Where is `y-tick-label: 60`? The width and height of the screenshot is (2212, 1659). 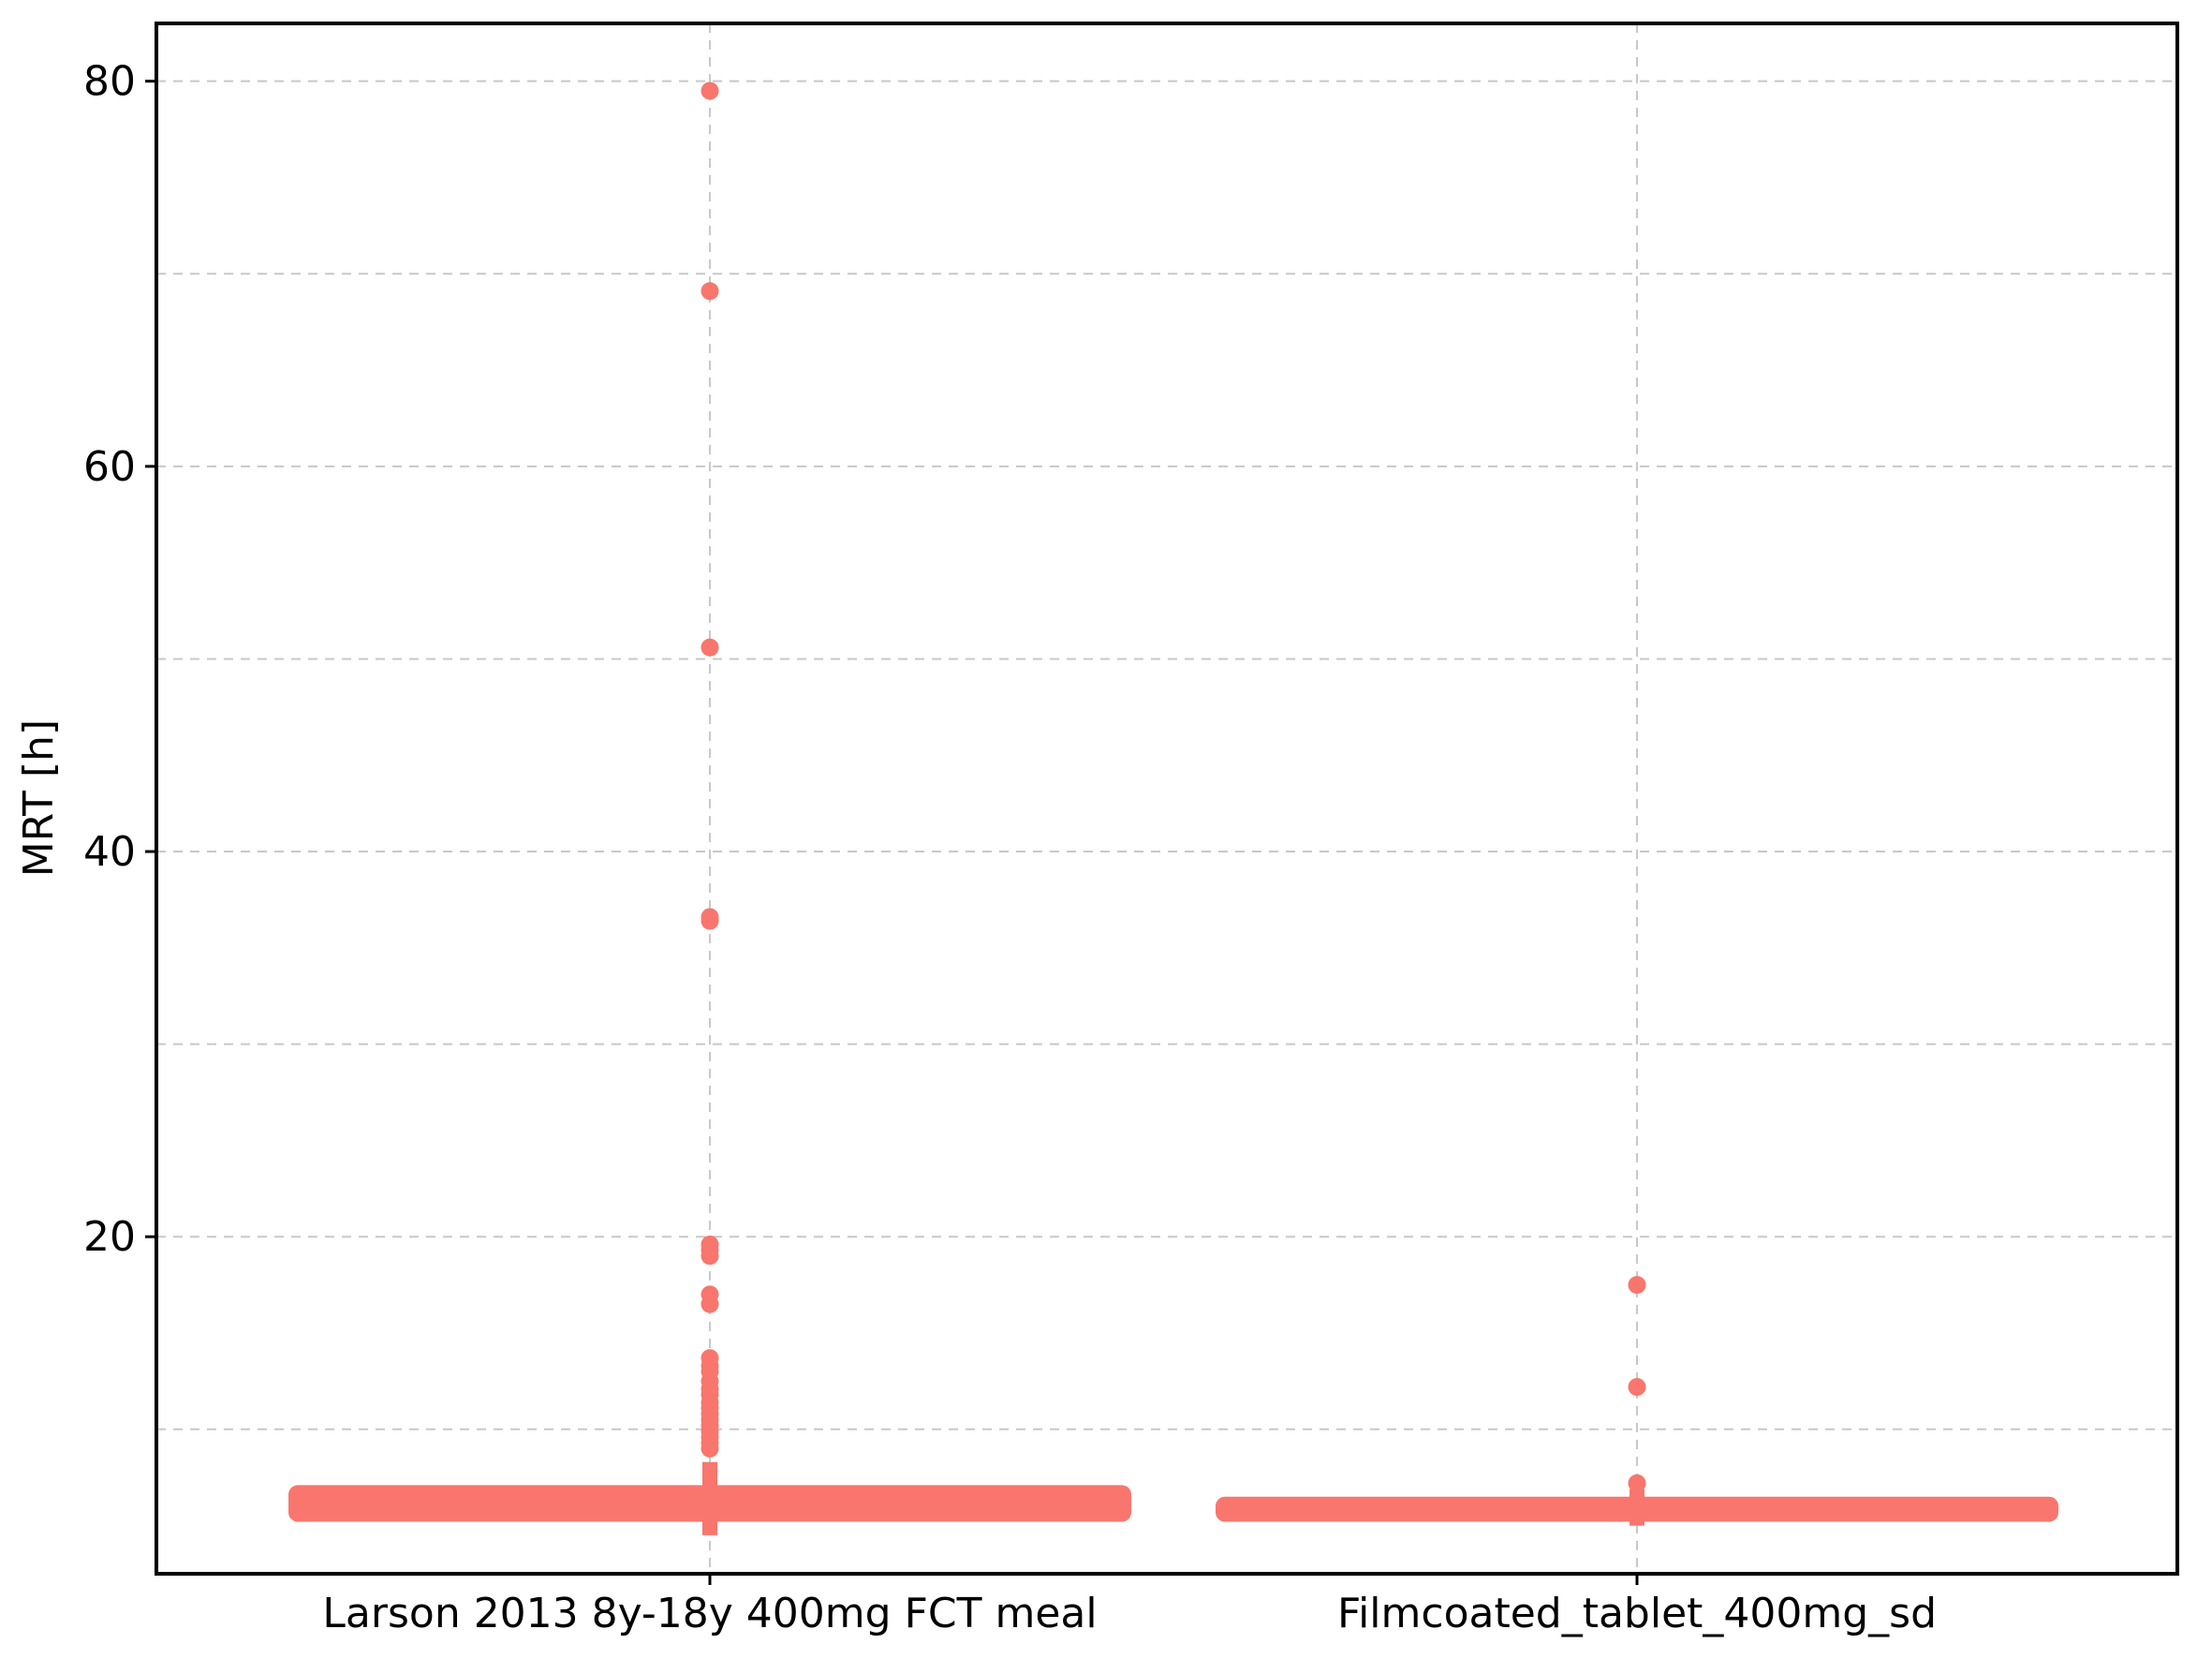
y-tick-label: 60 is located at coordinates (109, 467).